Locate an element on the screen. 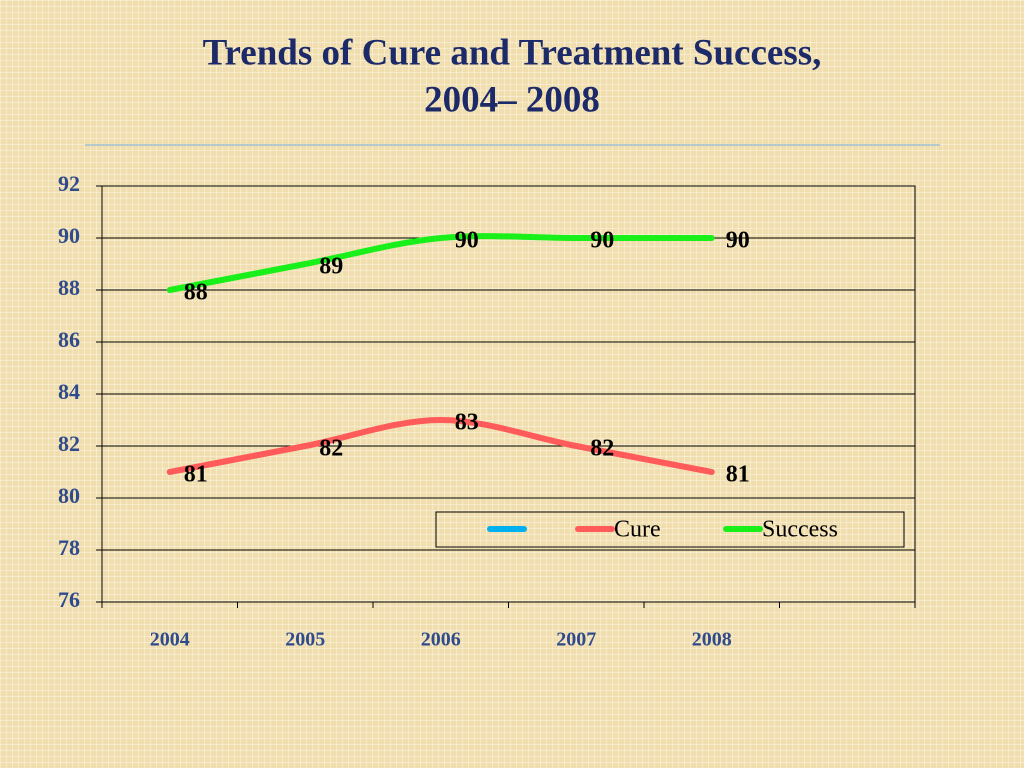 The width and height of the screenshot is (1024, 768). y-tick-label: 80 is located at coordinates (69, 495).